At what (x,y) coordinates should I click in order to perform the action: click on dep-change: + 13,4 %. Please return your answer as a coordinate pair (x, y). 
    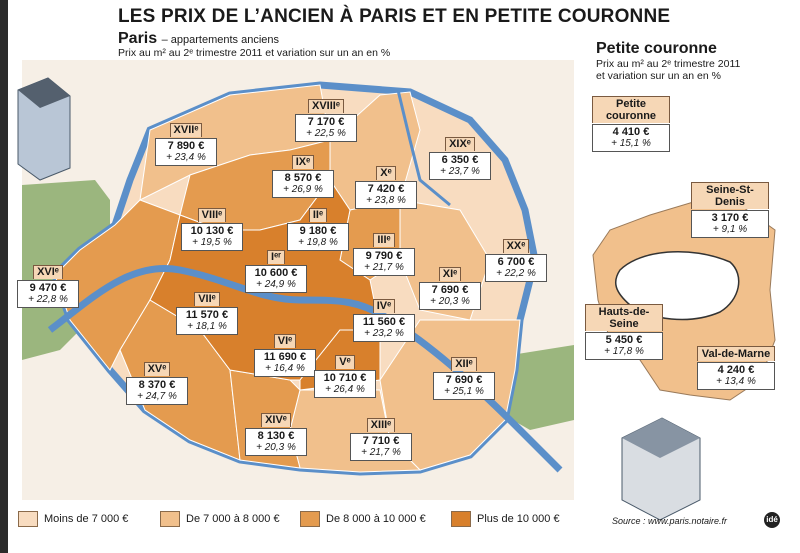
    Looking at the image, I should click on (736, 381).